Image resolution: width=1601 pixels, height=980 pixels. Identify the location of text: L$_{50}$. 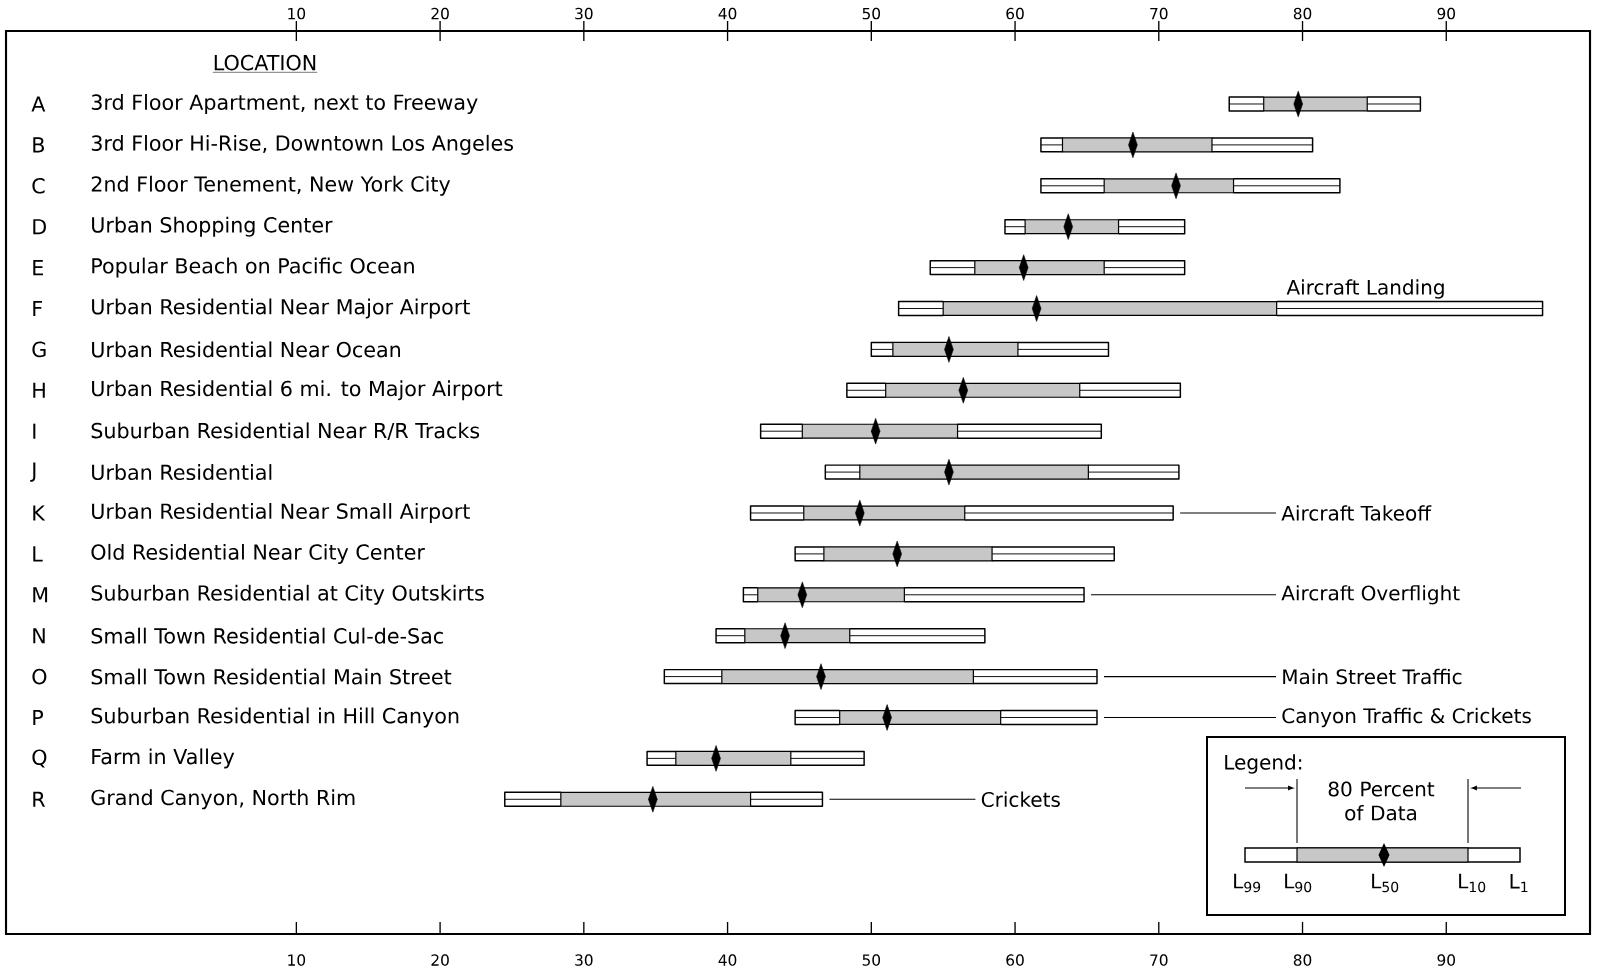
(1385, 883).